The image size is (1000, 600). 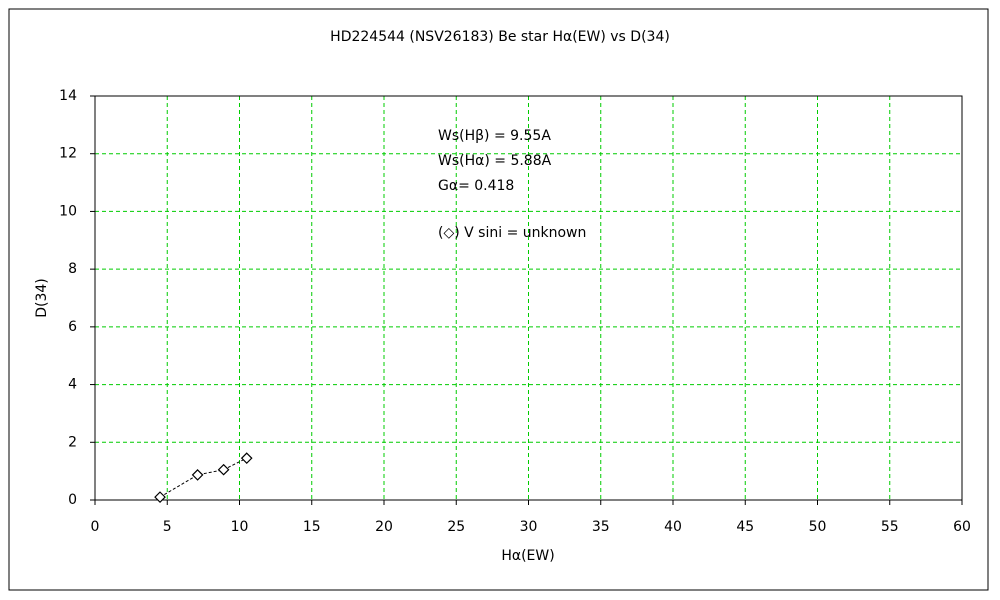 I want to click on y-tick-label: 0, so click(x=72, y=500).